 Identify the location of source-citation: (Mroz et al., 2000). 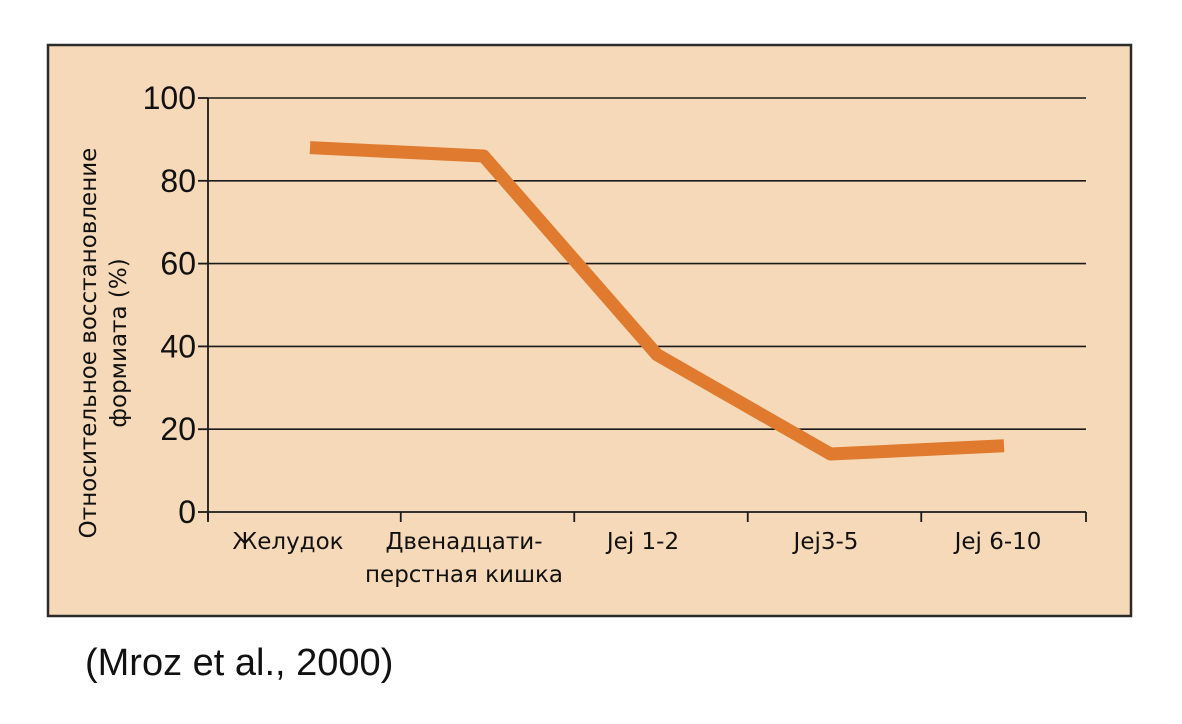
(239, 663).